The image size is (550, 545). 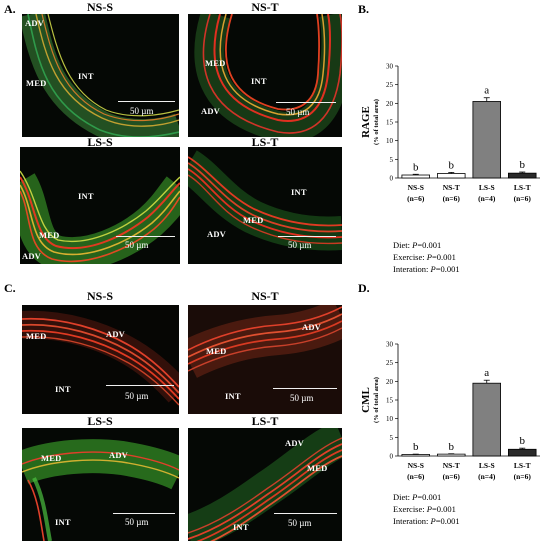 I want to click on micrograph-c-ns-t-image, so click(x=265, y=342).